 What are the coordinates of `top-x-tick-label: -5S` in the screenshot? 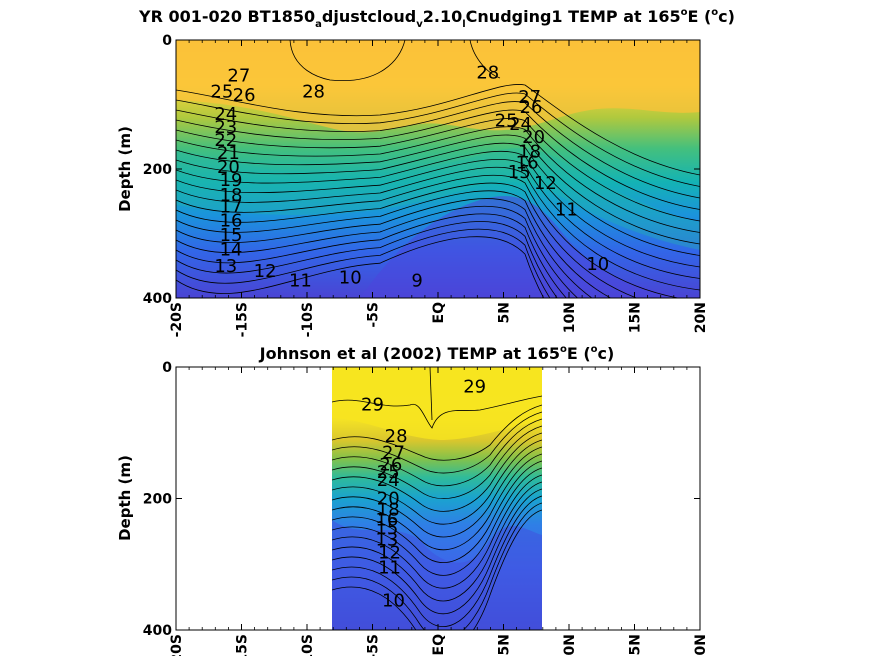 It's located at (374, 315).